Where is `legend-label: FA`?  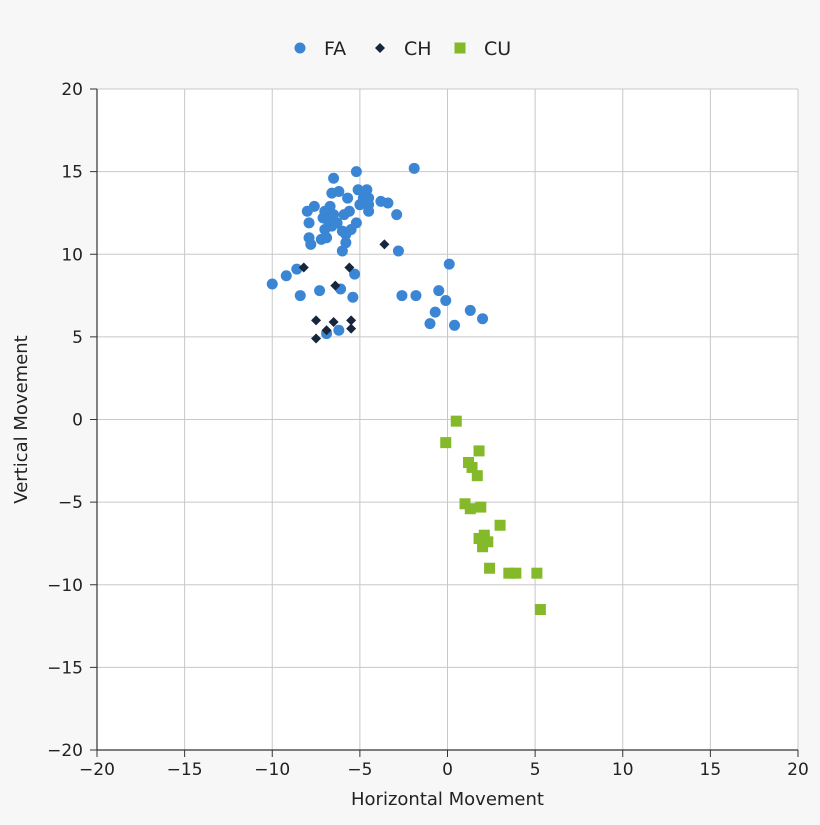
legend-label: FA is located at coordinates (335, 49).